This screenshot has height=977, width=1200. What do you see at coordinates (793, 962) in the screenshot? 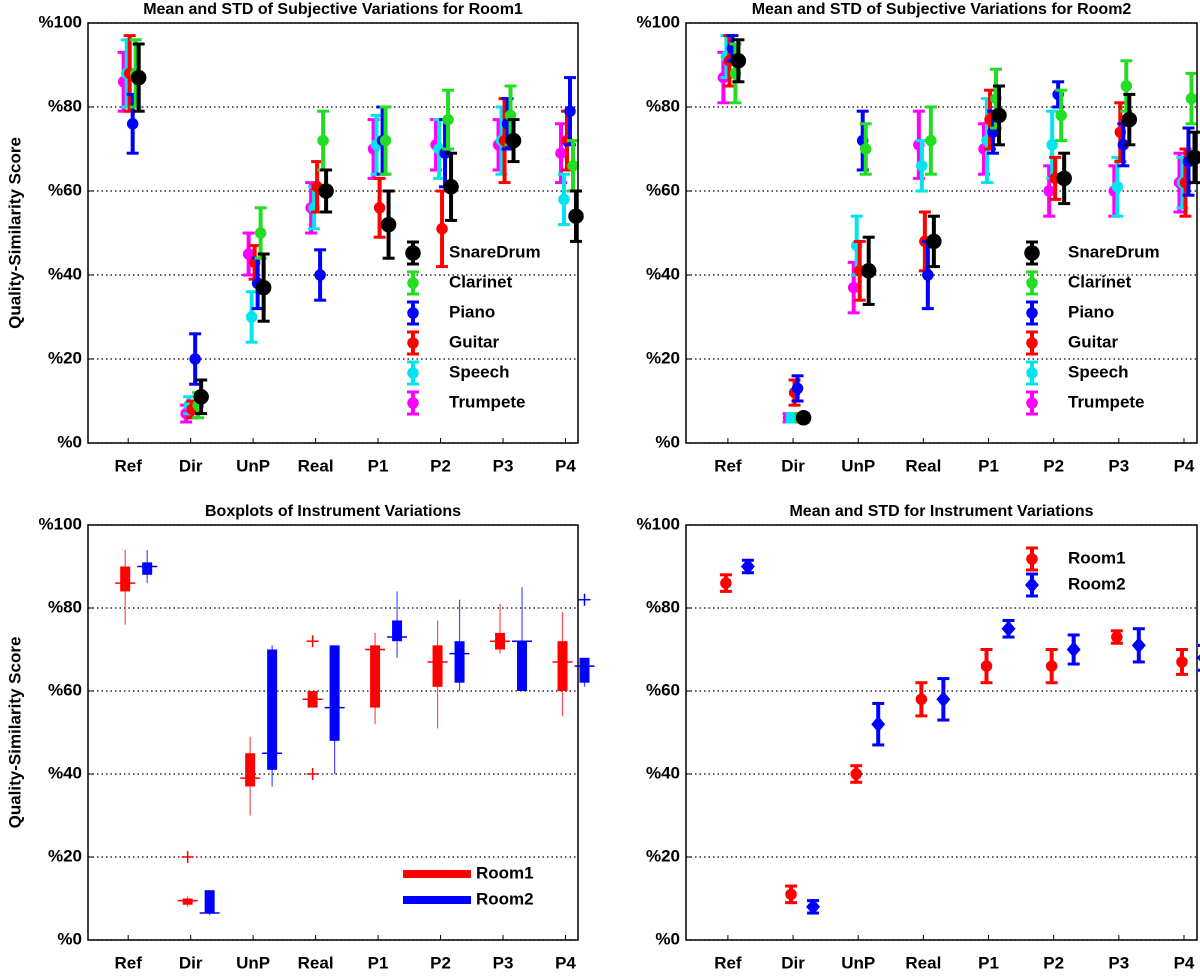
I see `x-tick-label: Dir` at bounding box center [793, 962].